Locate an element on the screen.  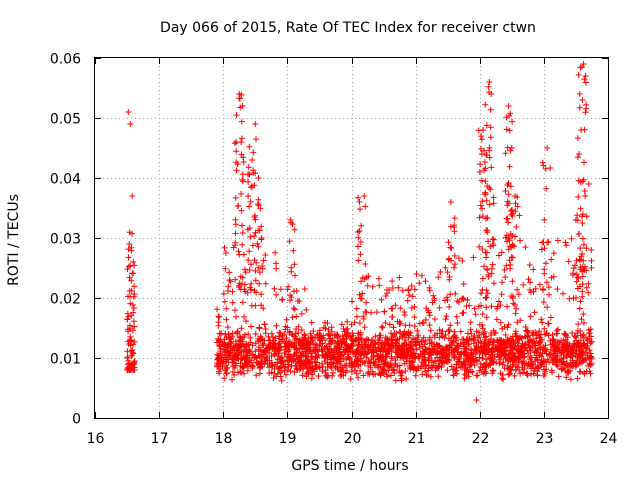
x-axis-label: GPS time / hours is located at coordinates (349, 466).